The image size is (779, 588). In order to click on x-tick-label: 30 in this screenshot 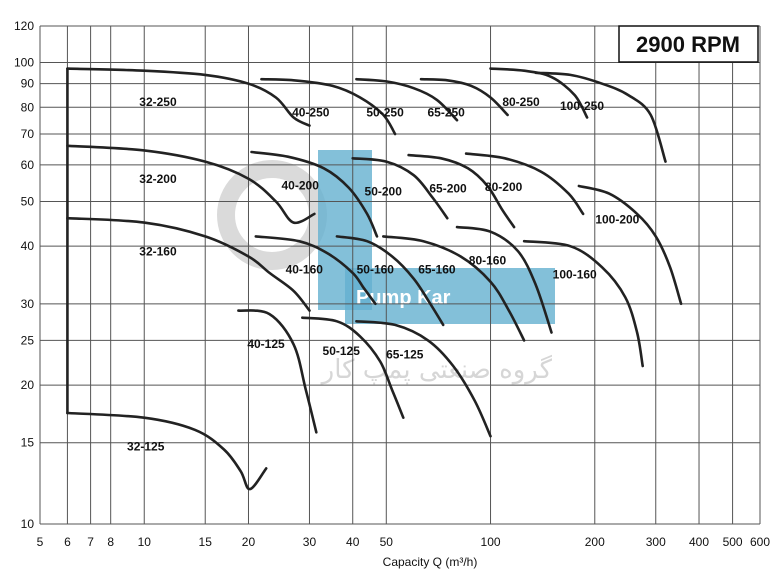, I will do `click(310, 542)`.